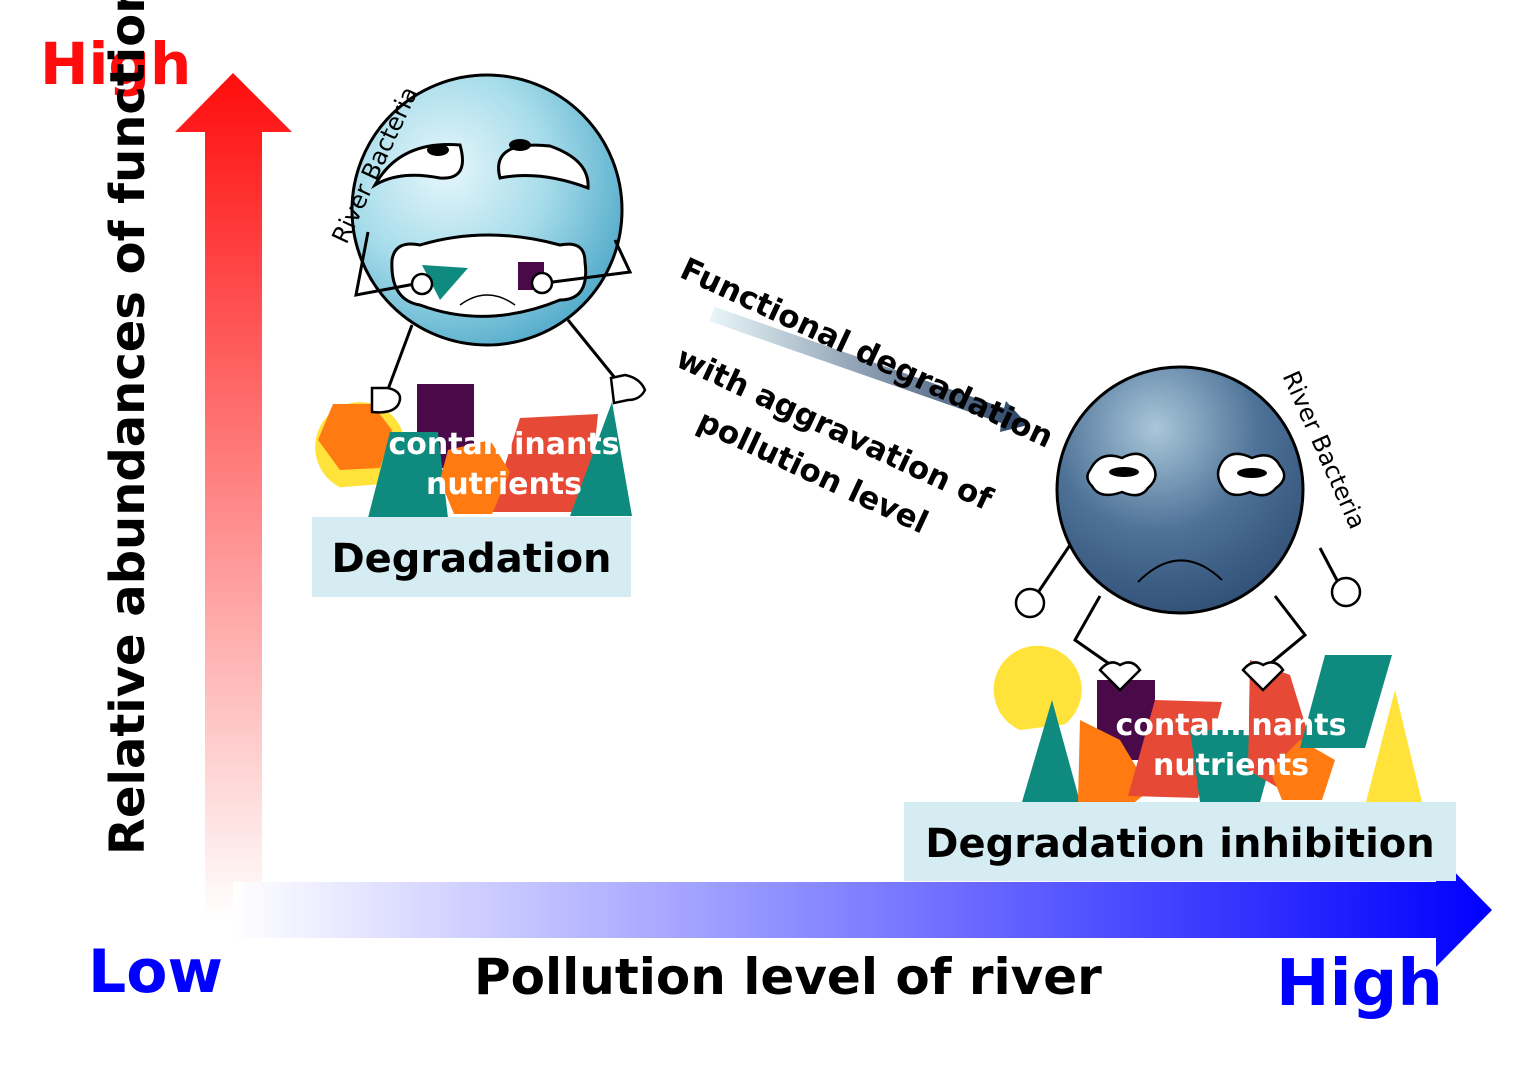 This screenshot has height=1070, width=1533. I want to click on right-pile-text: contaminants nutrients, so click(1231, 746).